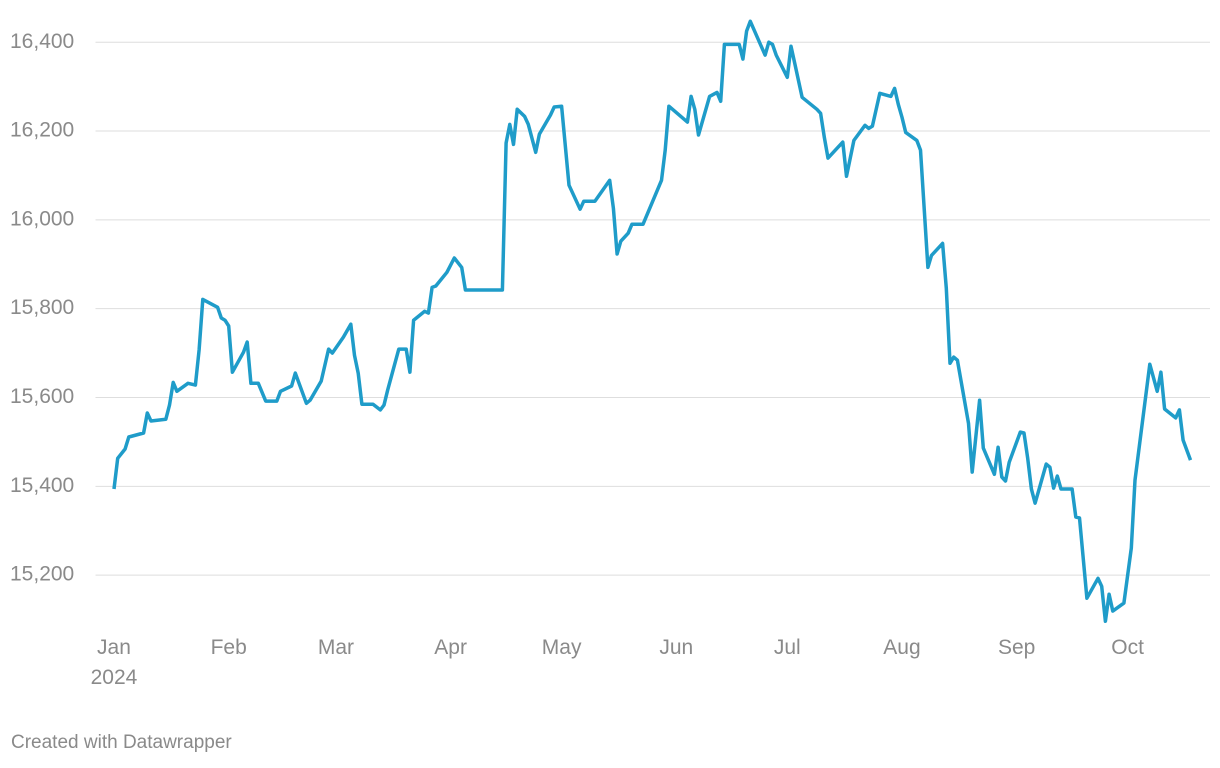  Describe the element at coordinates (42, 307) in the screenshot. I see `y-tick-label: 15,800` at that location.